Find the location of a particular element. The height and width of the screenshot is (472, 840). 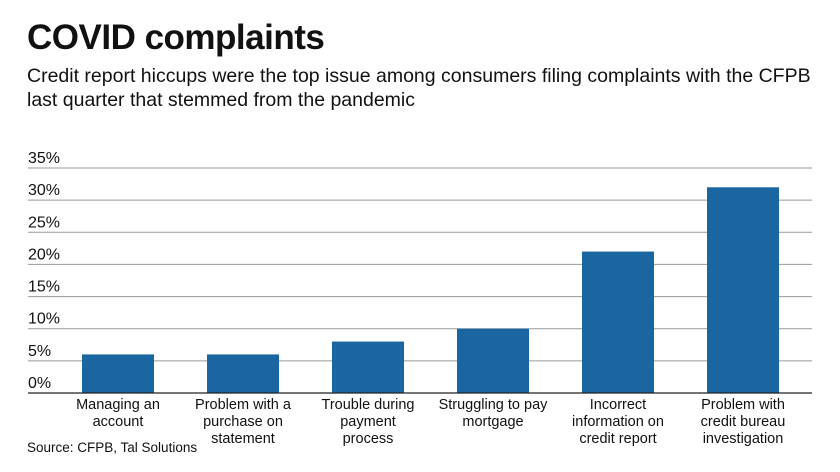

y-axis-tick-labels: 0% 5% 10% 15% 20% 25% 30% 35% is located at coordinates (44, 271).